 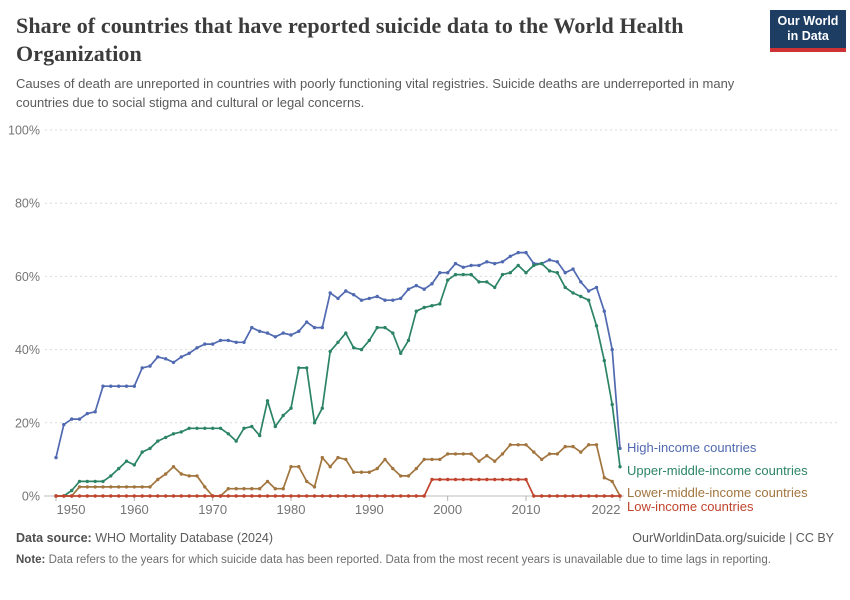 What do you see at coordinates (455, 274) in the screenshot?
I see `point-upper-middle-income-2001` at bounding box center [455, 274].